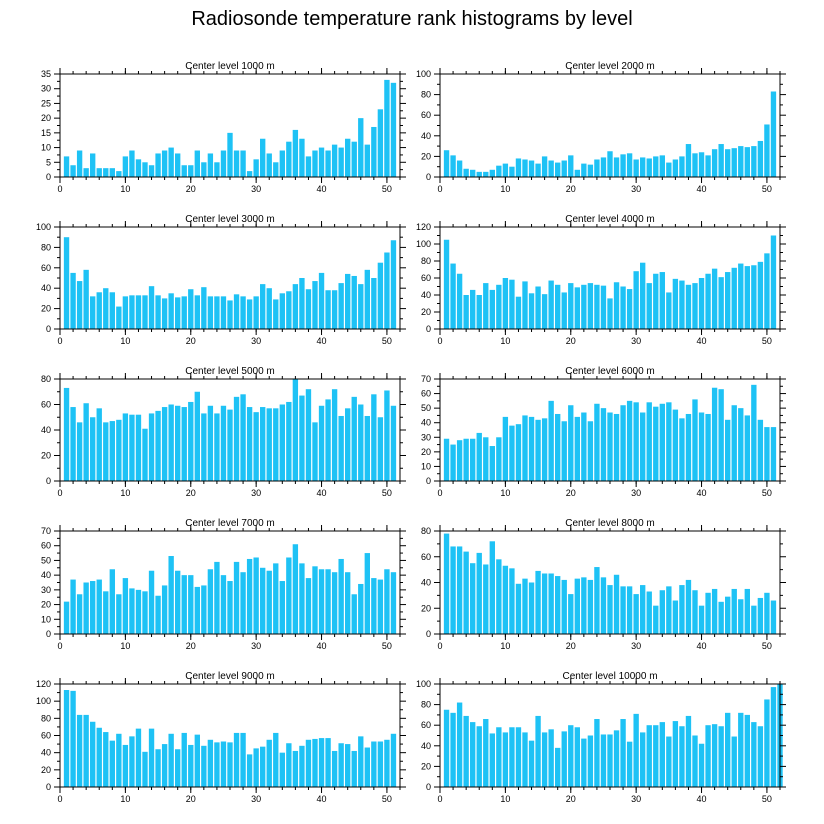 The image size is (824, 824). What do you see at coordinates (322, 493) in the screenshot?
I see `x-tick-label: 40` at bounding box center [322, 493].